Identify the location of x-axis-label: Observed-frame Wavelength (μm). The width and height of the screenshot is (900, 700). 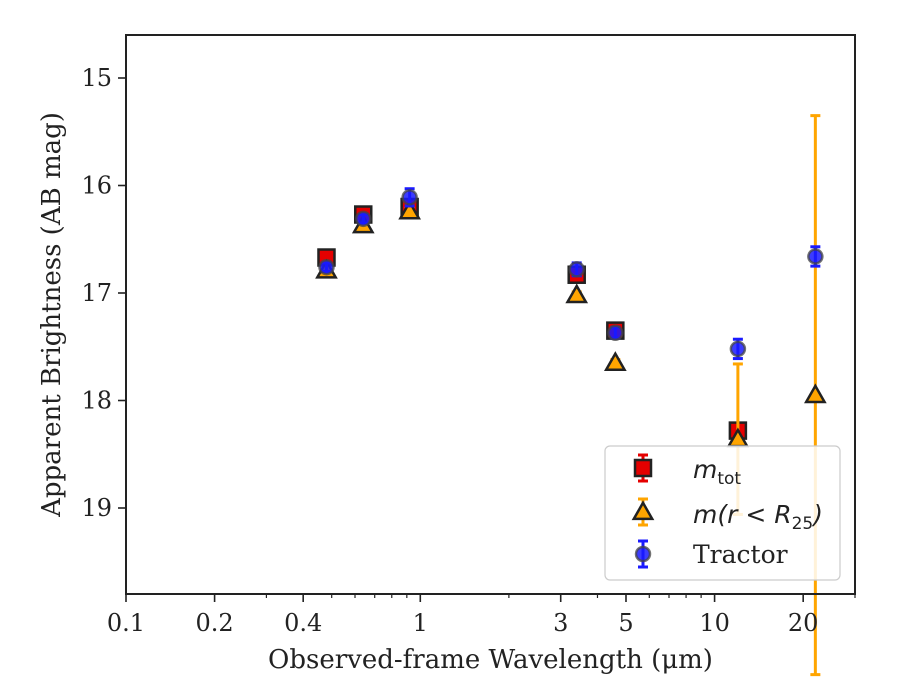
(490, 660).